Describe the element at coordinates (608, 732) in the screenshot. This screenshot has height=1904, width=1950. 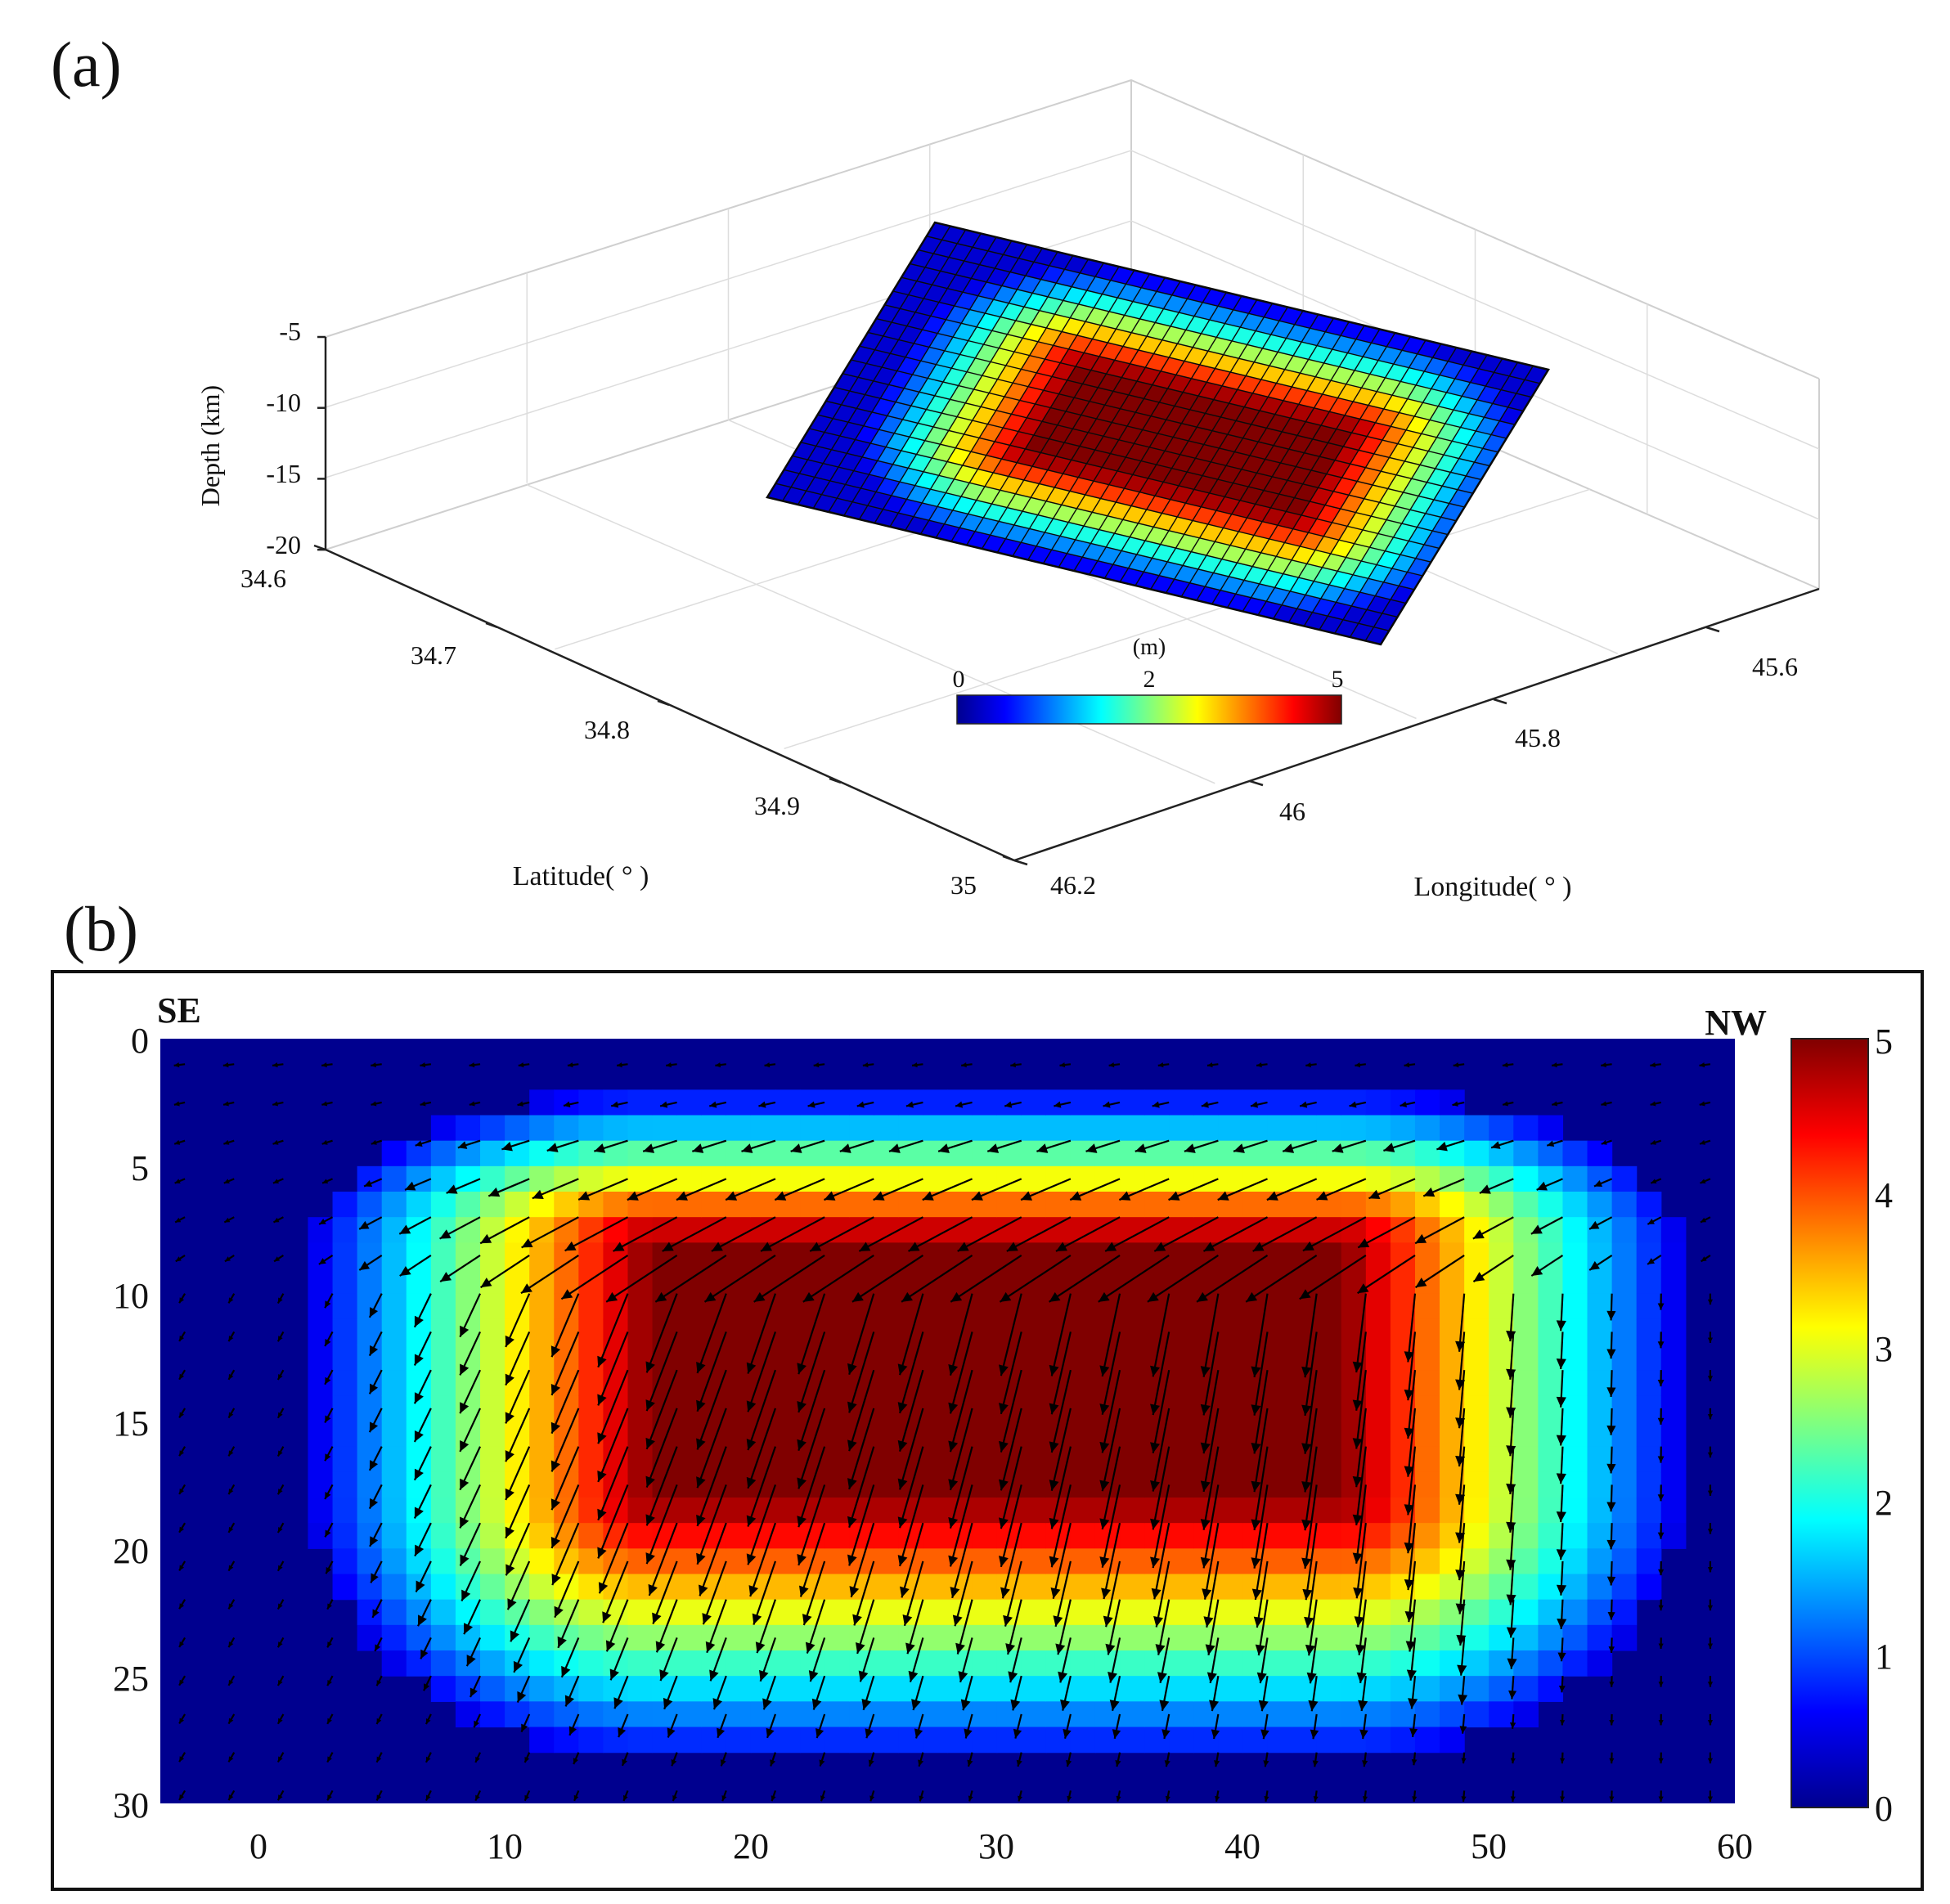
I see `latitude-tick-labels: 34.6 34.7 34.8 34.9 35` at that location.